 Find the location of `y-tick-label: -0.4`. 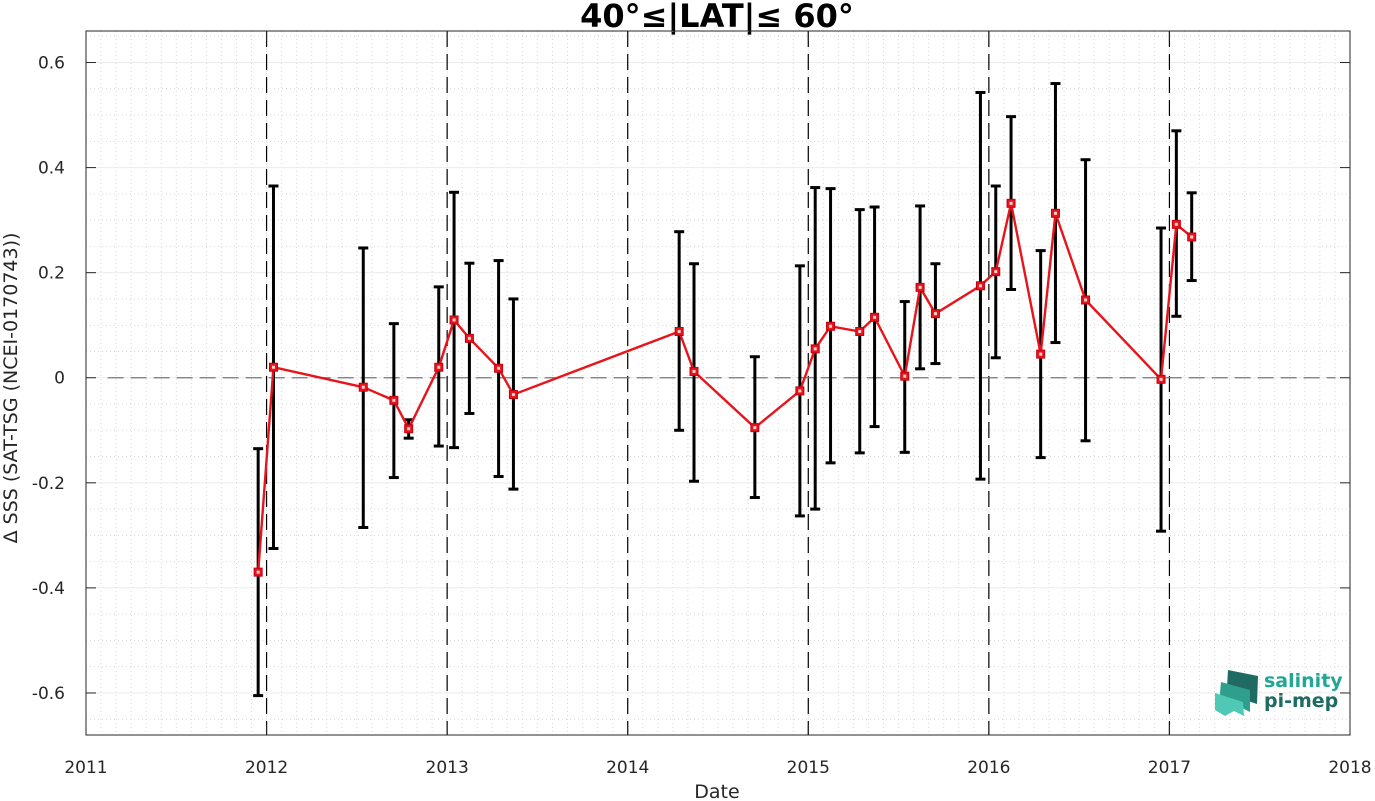

y-tick-label: -0.4 is located at coordinates (48, 589).